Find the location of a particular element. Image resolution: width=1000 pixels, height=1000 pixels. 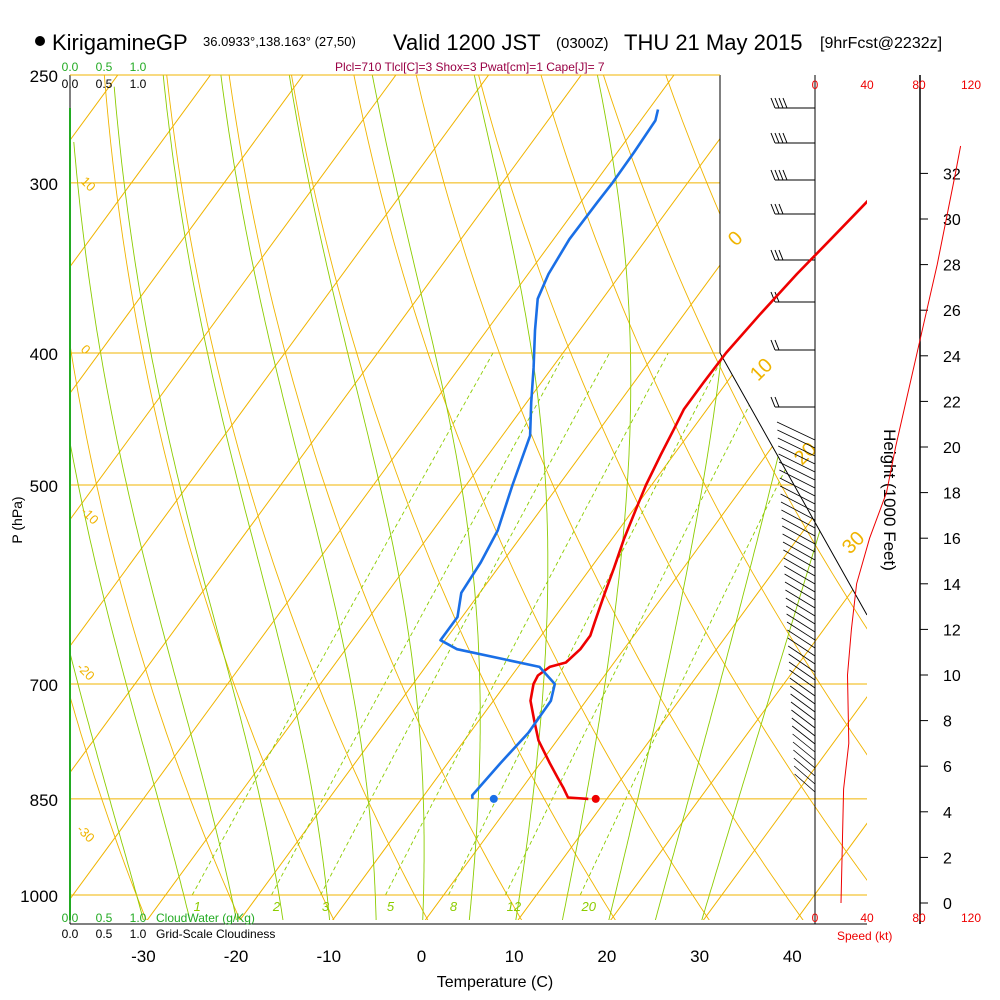

cloudiness-tick-label: 0.5 is located at coordinates (104, 934).